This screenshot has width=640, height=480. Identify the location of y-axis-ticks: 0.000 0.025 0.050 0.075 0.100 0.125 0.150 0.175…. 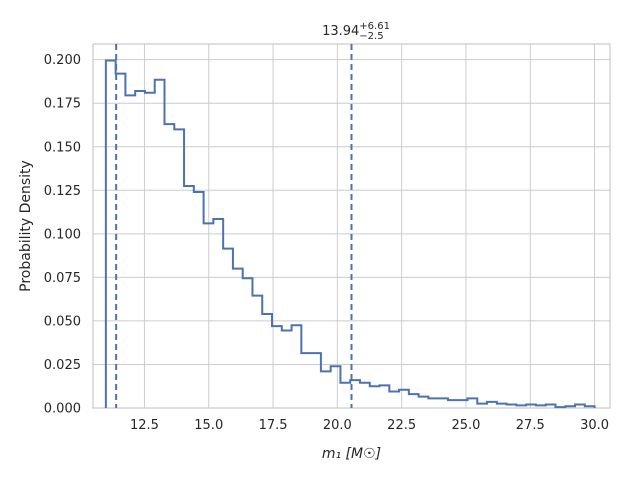
(62, 234).